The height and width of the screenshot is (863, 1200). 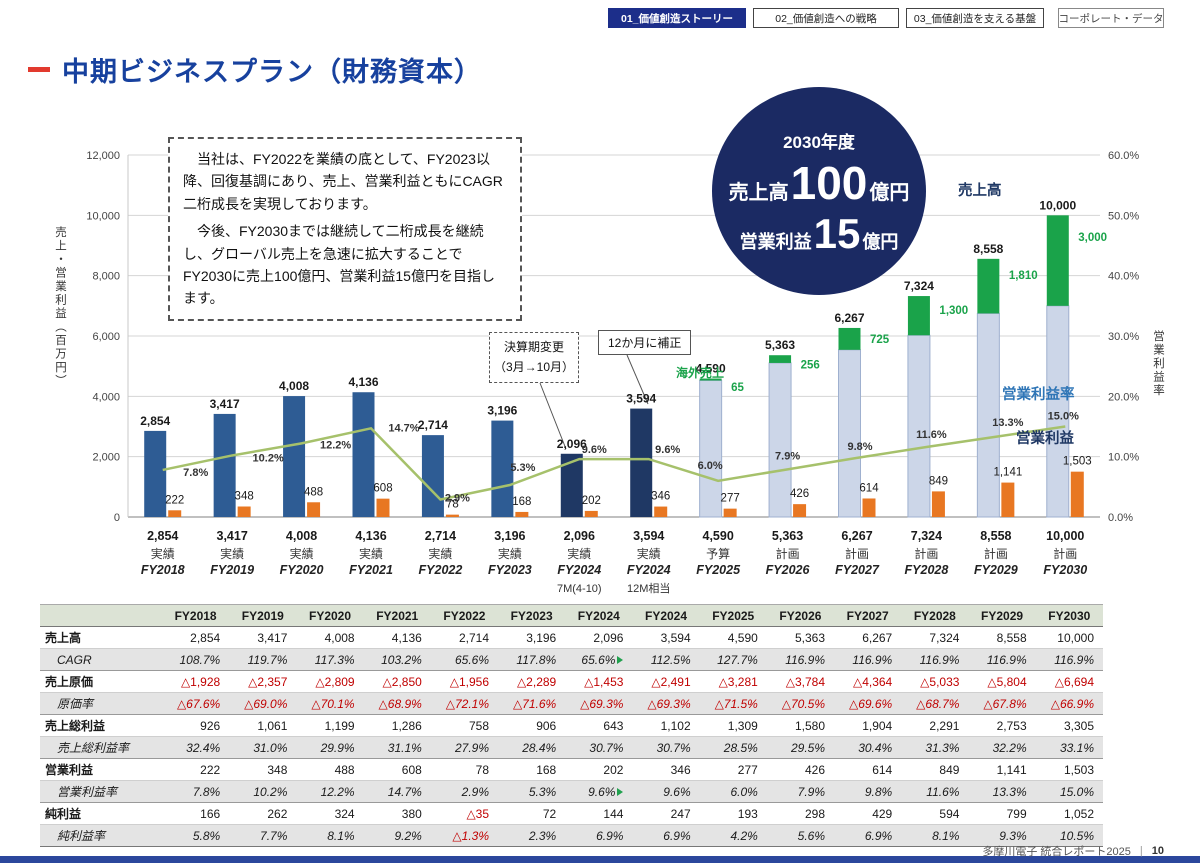 I want to click on table-header-cell: FY2021, so click(x=397, y=615).